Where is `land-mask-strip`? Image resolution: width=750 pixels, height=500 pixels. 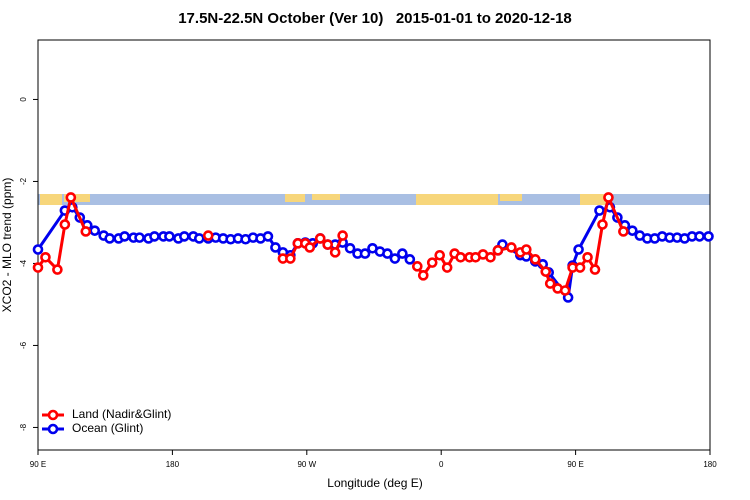 land-mask-strip is located at coordinates (374, 199).